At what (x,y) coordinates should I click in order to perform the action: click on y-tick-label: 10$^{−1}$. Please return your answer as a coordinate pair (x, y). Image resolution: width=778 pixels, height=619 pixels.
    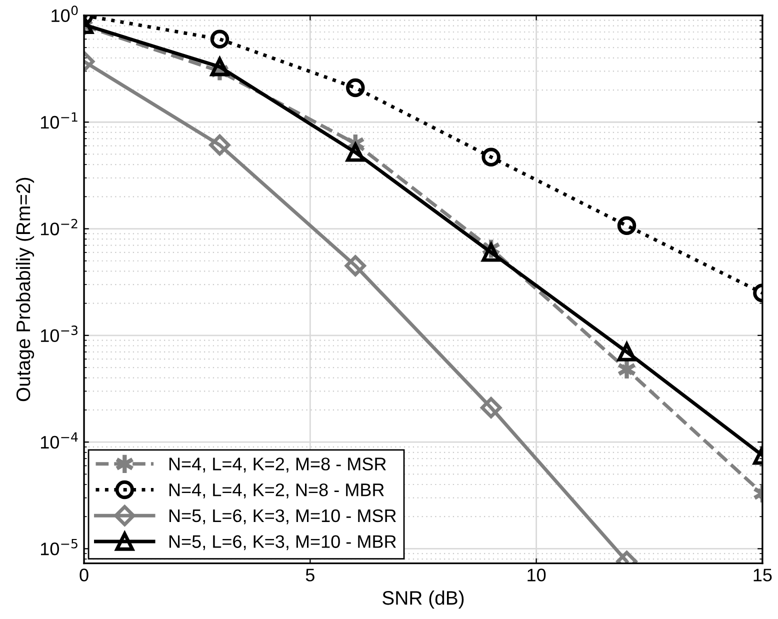
    Looking at the image, I should click on (59, 120).